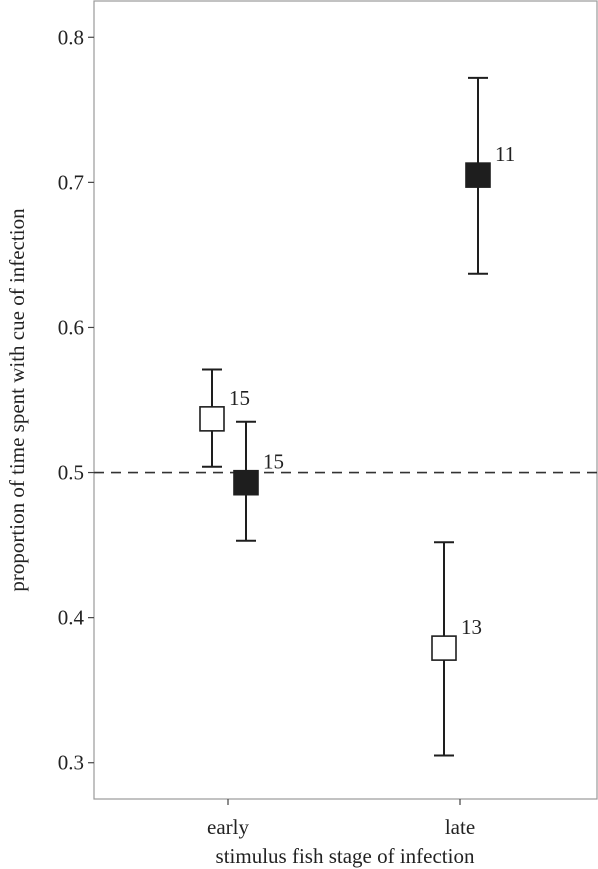  Describe the element at coordinates (71, 327) in the screenshot. I see `y-tick-label: 0.6` at that location.